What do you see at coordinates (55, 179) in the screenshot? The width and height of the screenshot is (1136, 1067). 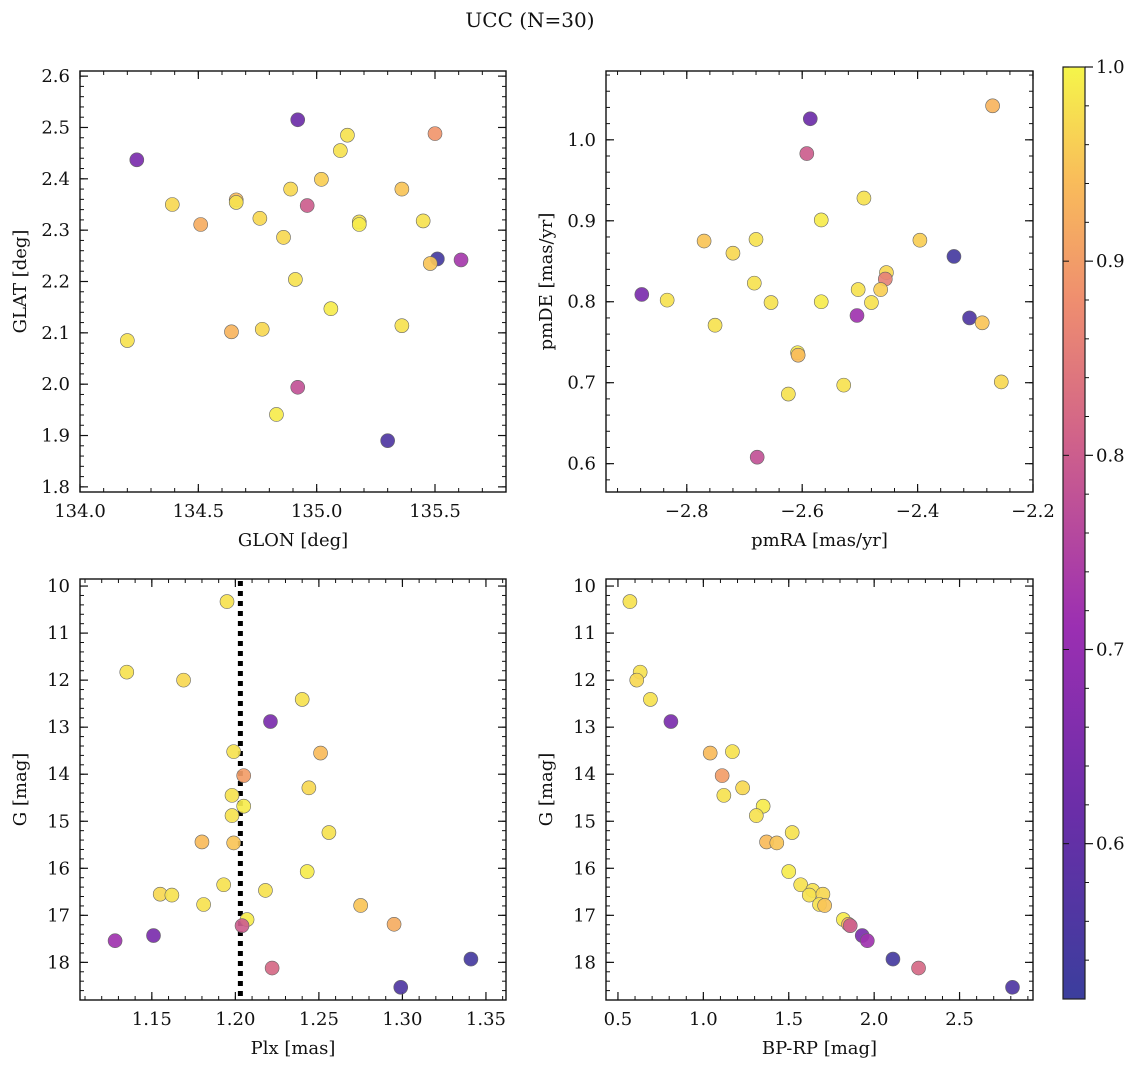 I see `y-tick-label: 2.4` at bounding box center [55, 179].